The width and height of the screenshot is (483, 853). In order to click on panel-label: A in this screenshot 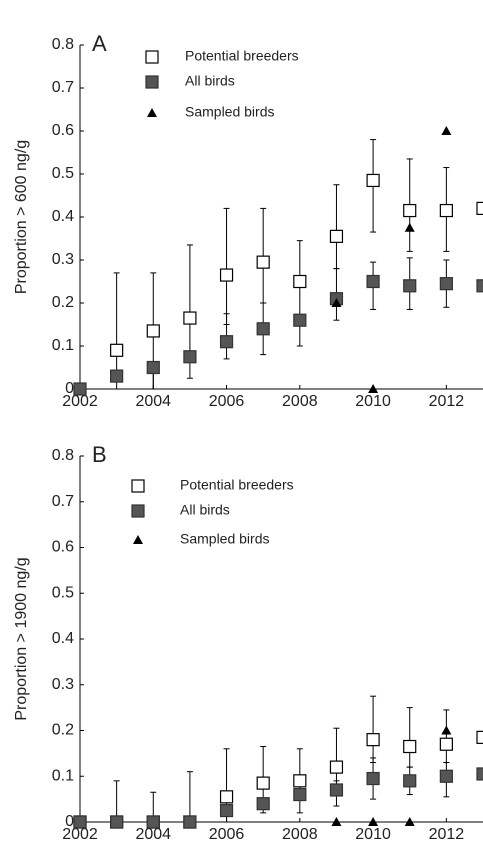, I will do `click(99, 43)`.